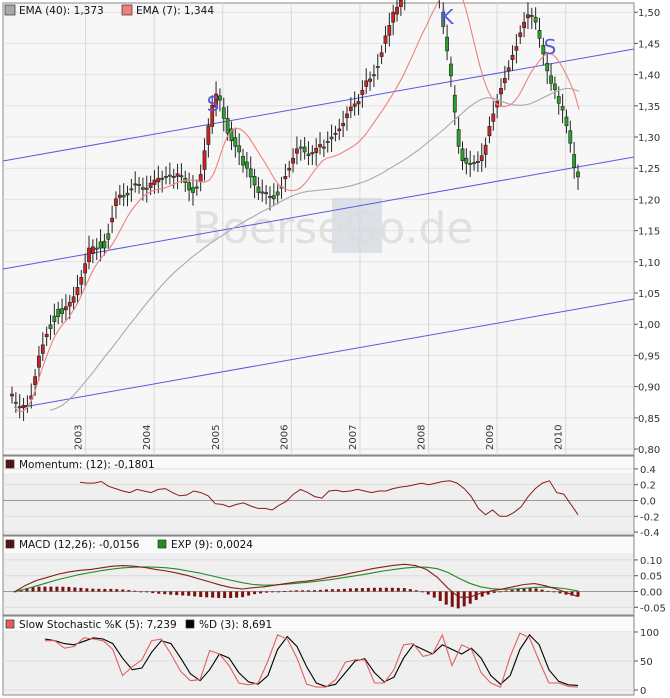  I want to click on price-y-tick-label: 1,15, so click(649, 232).